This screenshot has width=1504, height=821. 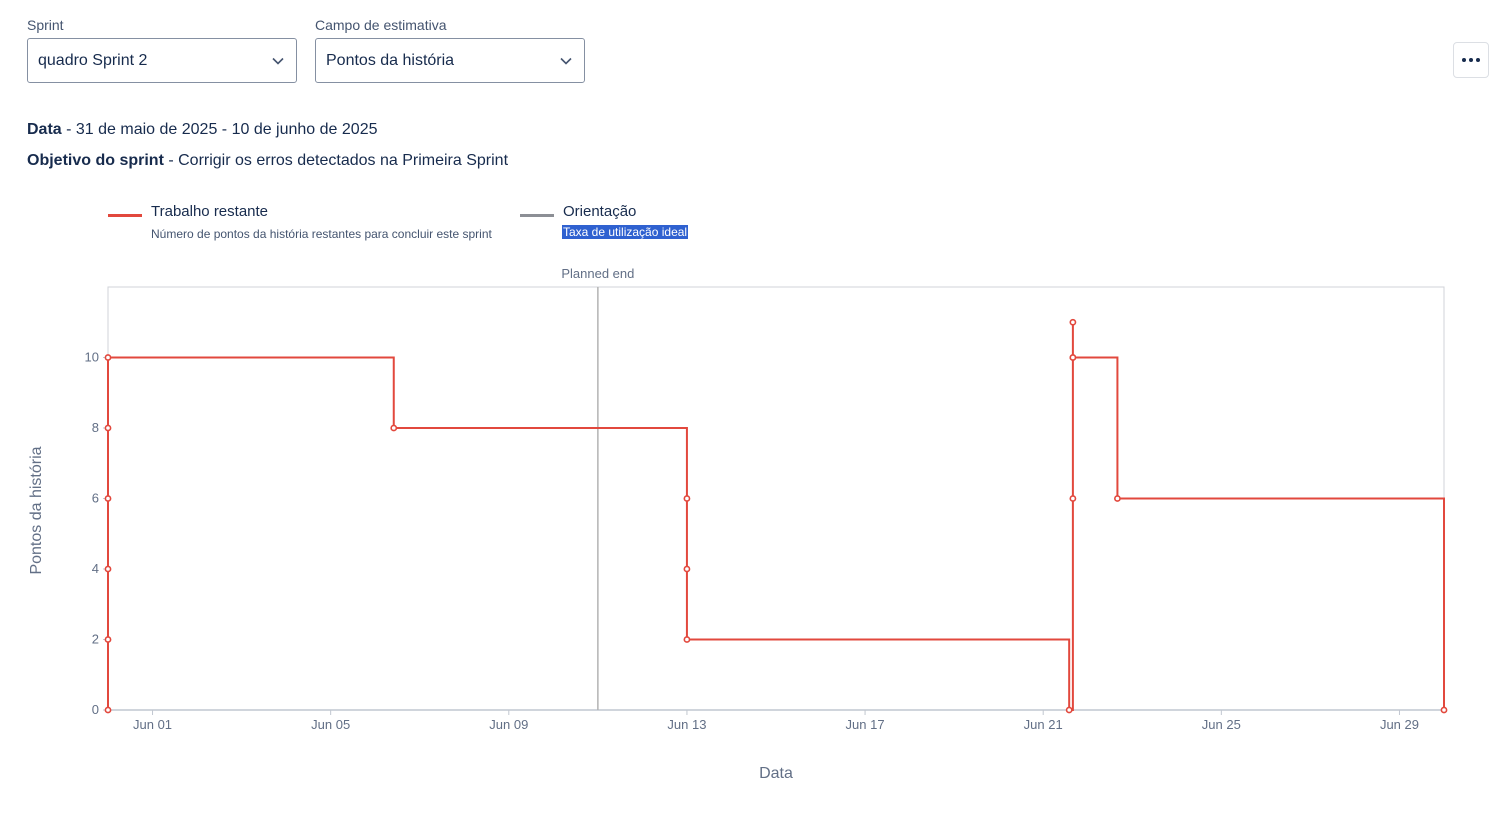 I want to click on sprint-select: quadro Sprint 2, so click(x=162, y=60).